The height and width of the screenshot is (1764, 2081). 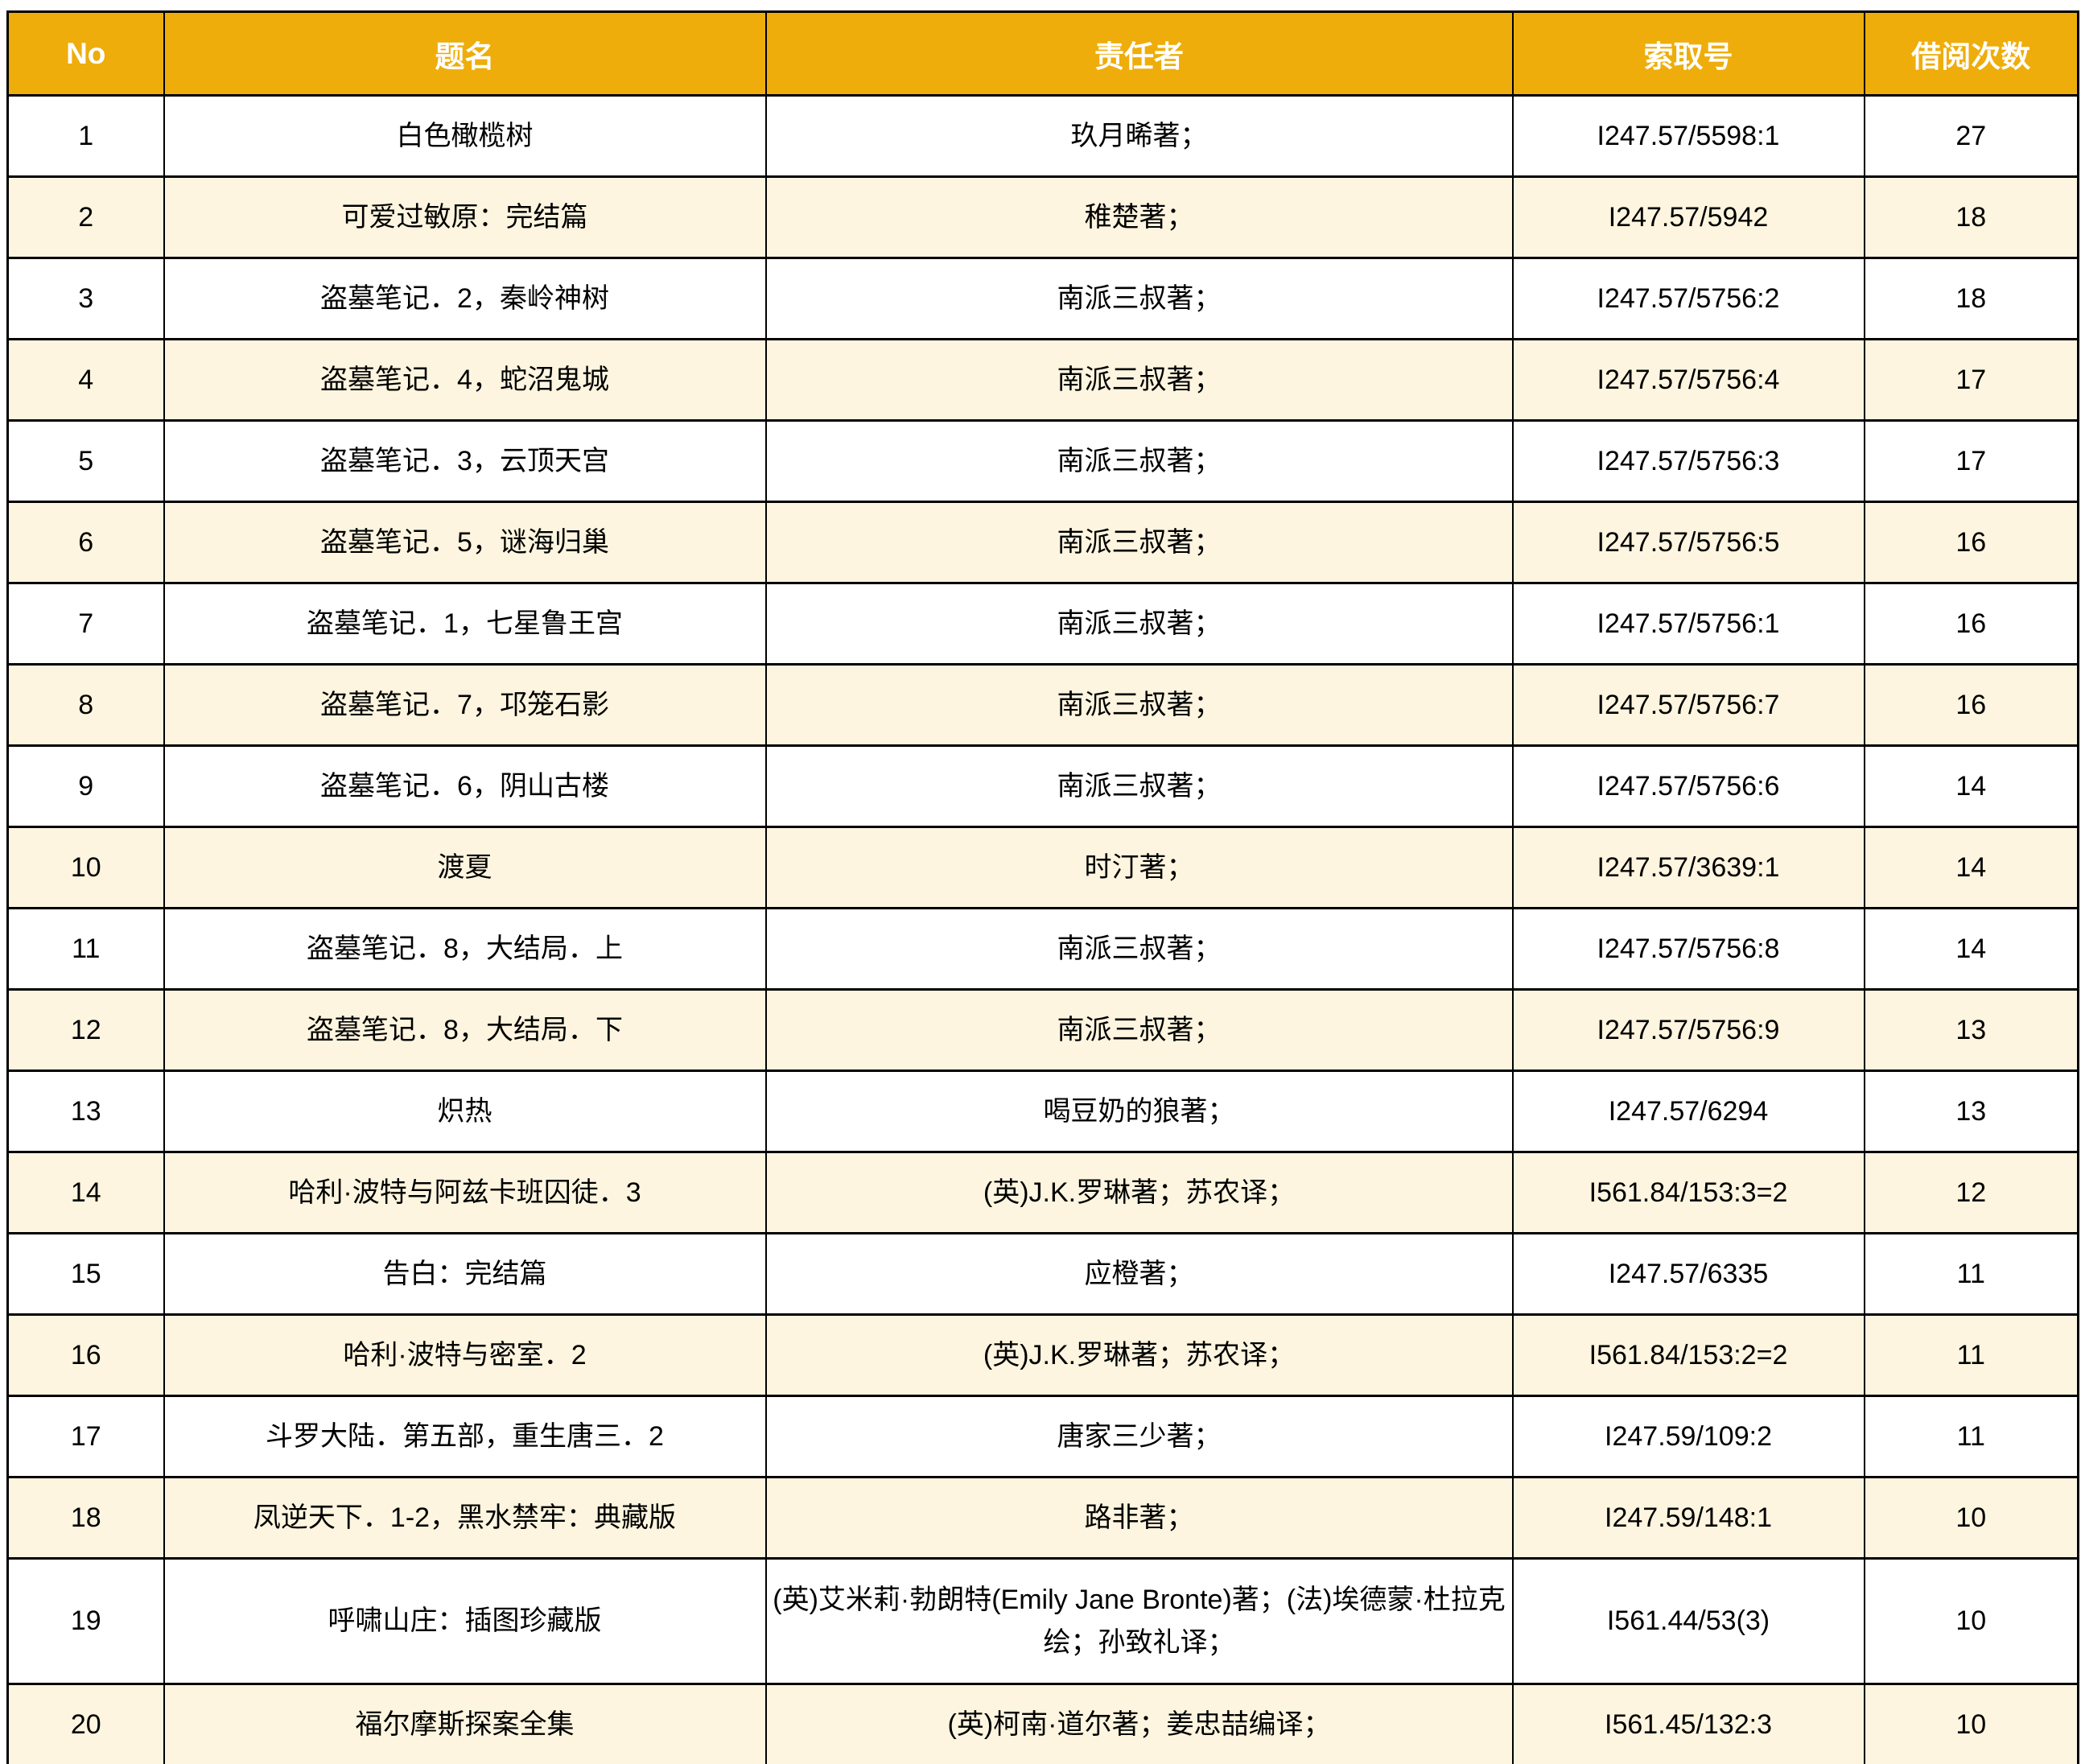 I want to click on table-row: 10 渡夏 时汀著； I247.57/3639:1 14, so click(x=1042, y=867).